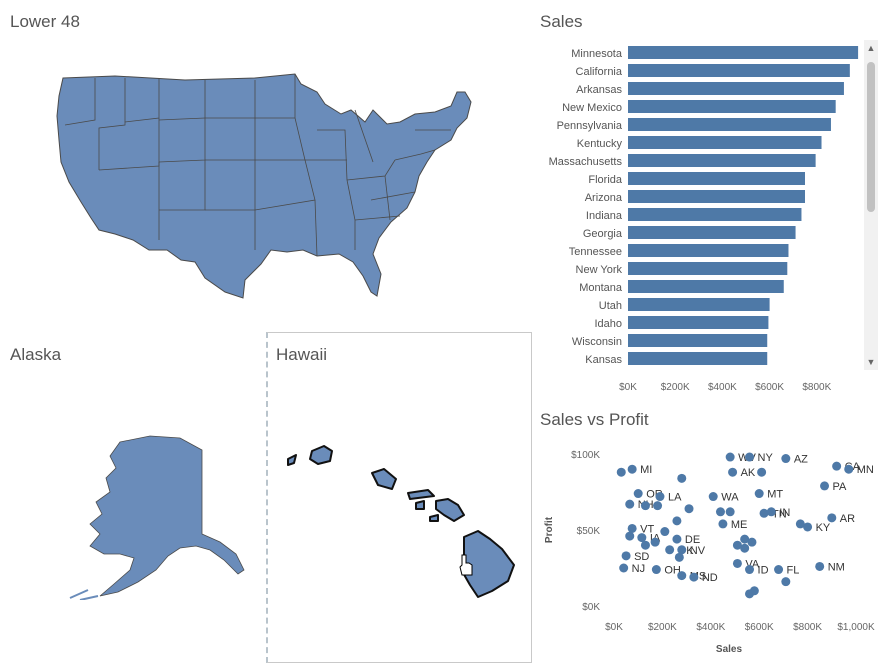 The image size is (881, 663). I want to click on y-tick-label: $100K, so click(585, 455).